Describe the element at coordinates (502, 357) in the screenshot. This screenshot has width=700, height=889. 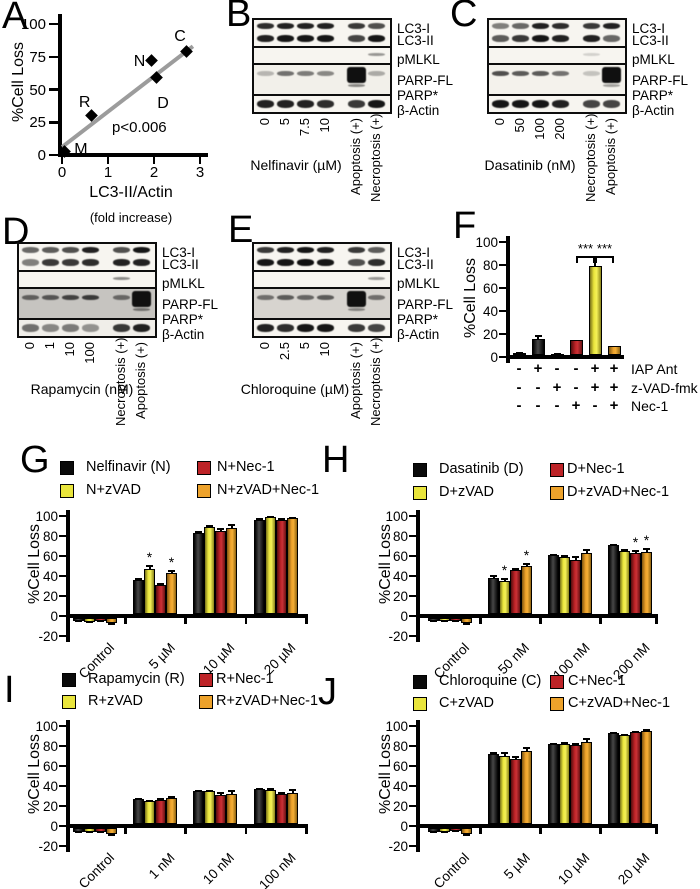
I see `panel-f-y-tick` at that location.